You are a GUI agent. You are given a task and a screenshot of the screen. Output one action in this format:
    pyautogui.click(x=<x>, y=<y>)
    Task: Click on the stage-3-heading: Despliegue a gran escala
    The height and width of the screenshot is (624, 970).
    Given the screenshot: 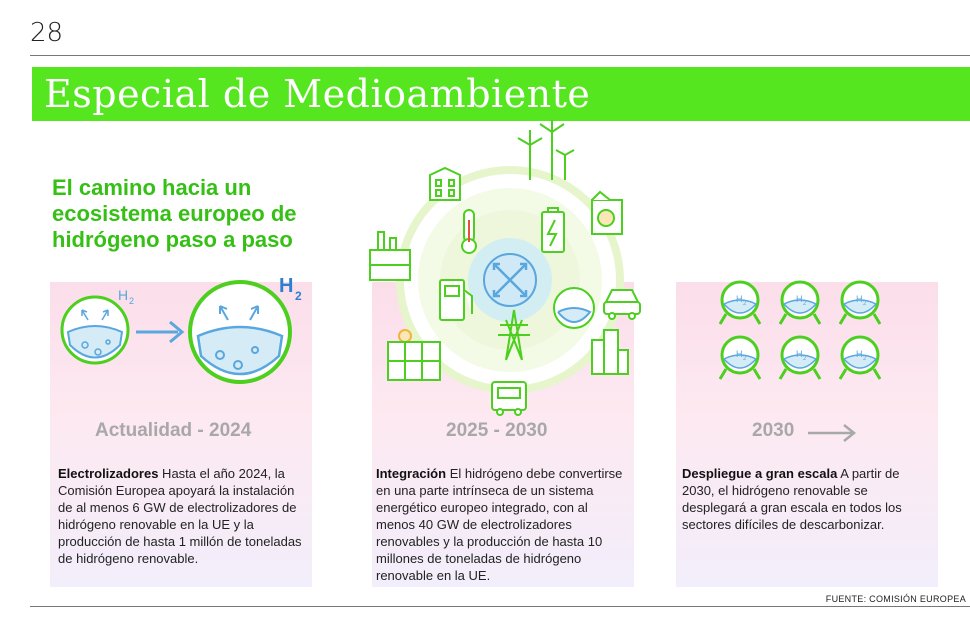 What is the action you would take?
    pyautogui.click(x=760, y=473)
    